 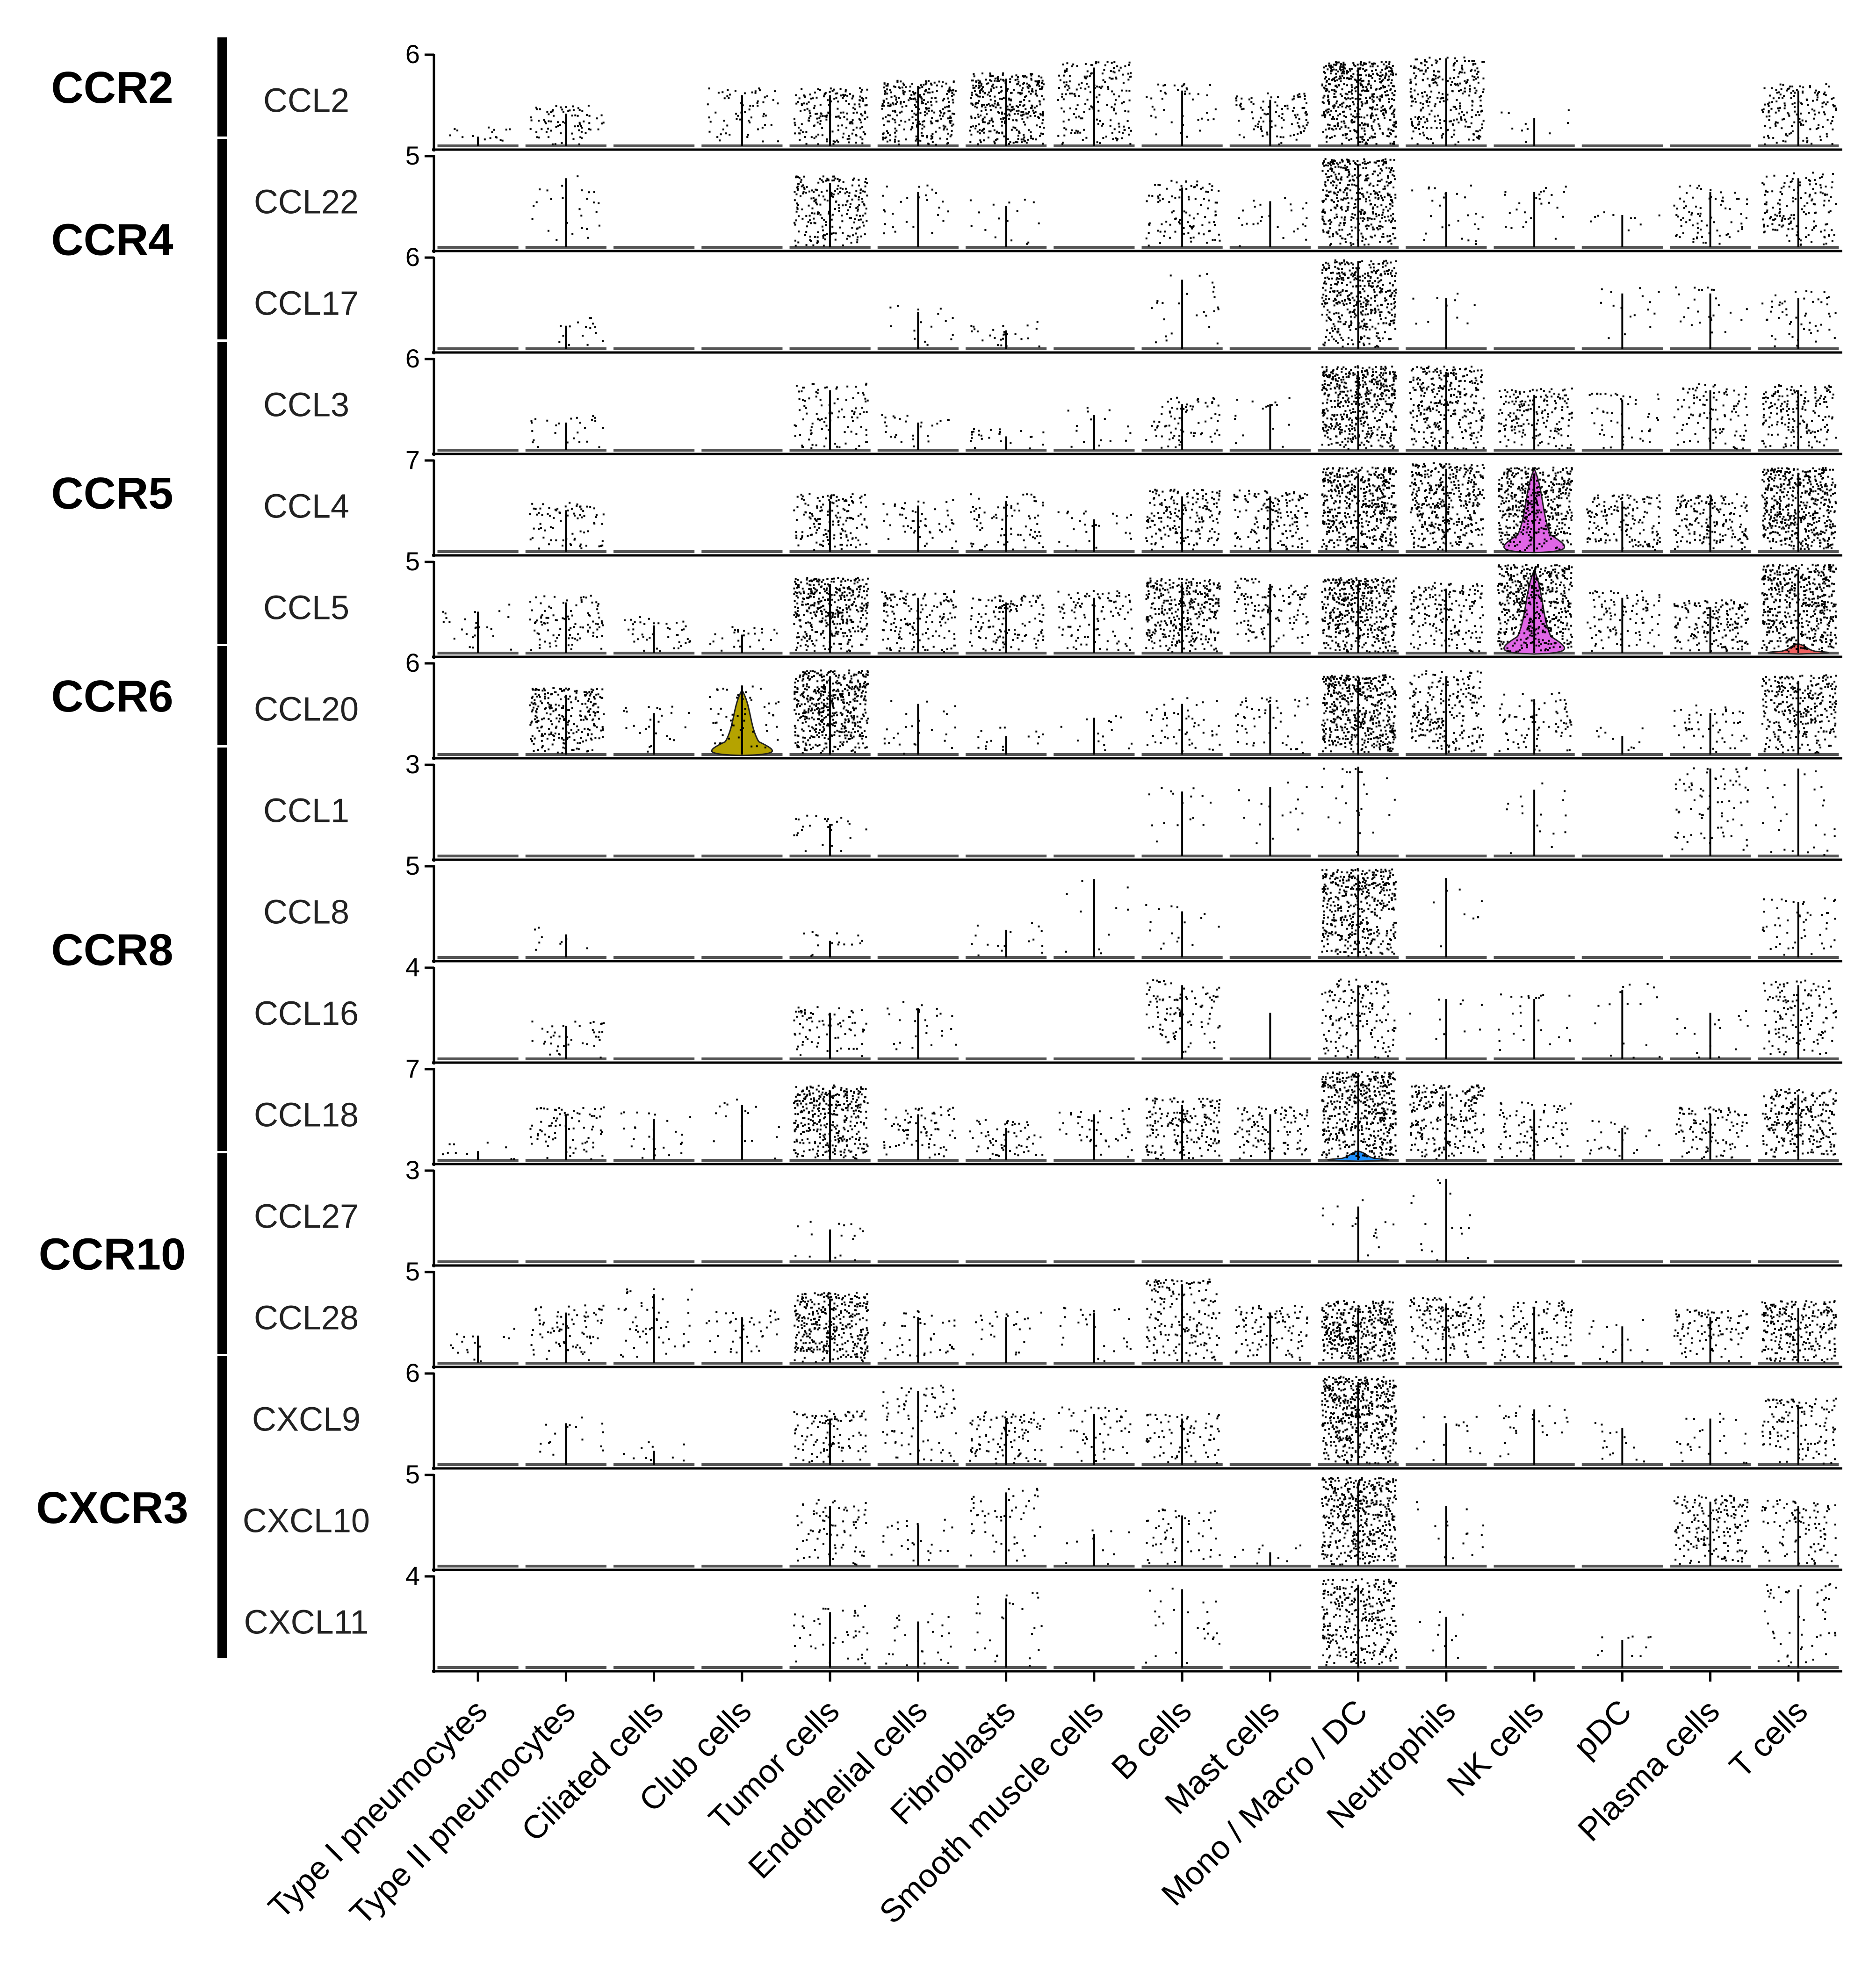 What do you see at coordinates (222, 493) in the screenshot?
I see `receptor-bracket` at bounding box center [222, 493].